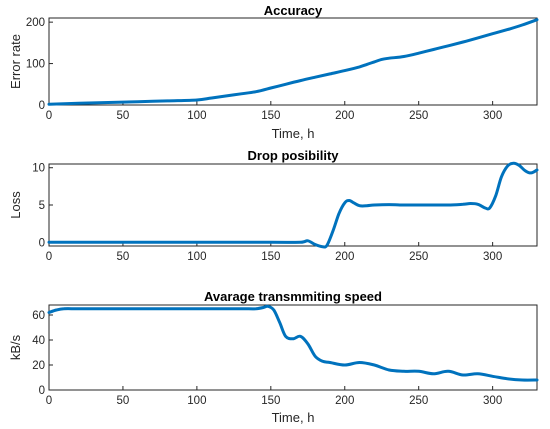  Describe the element at coordinates (15, 205) in the screenshot. I see `y-axis-label-drop-posibility: Loss` at that location.